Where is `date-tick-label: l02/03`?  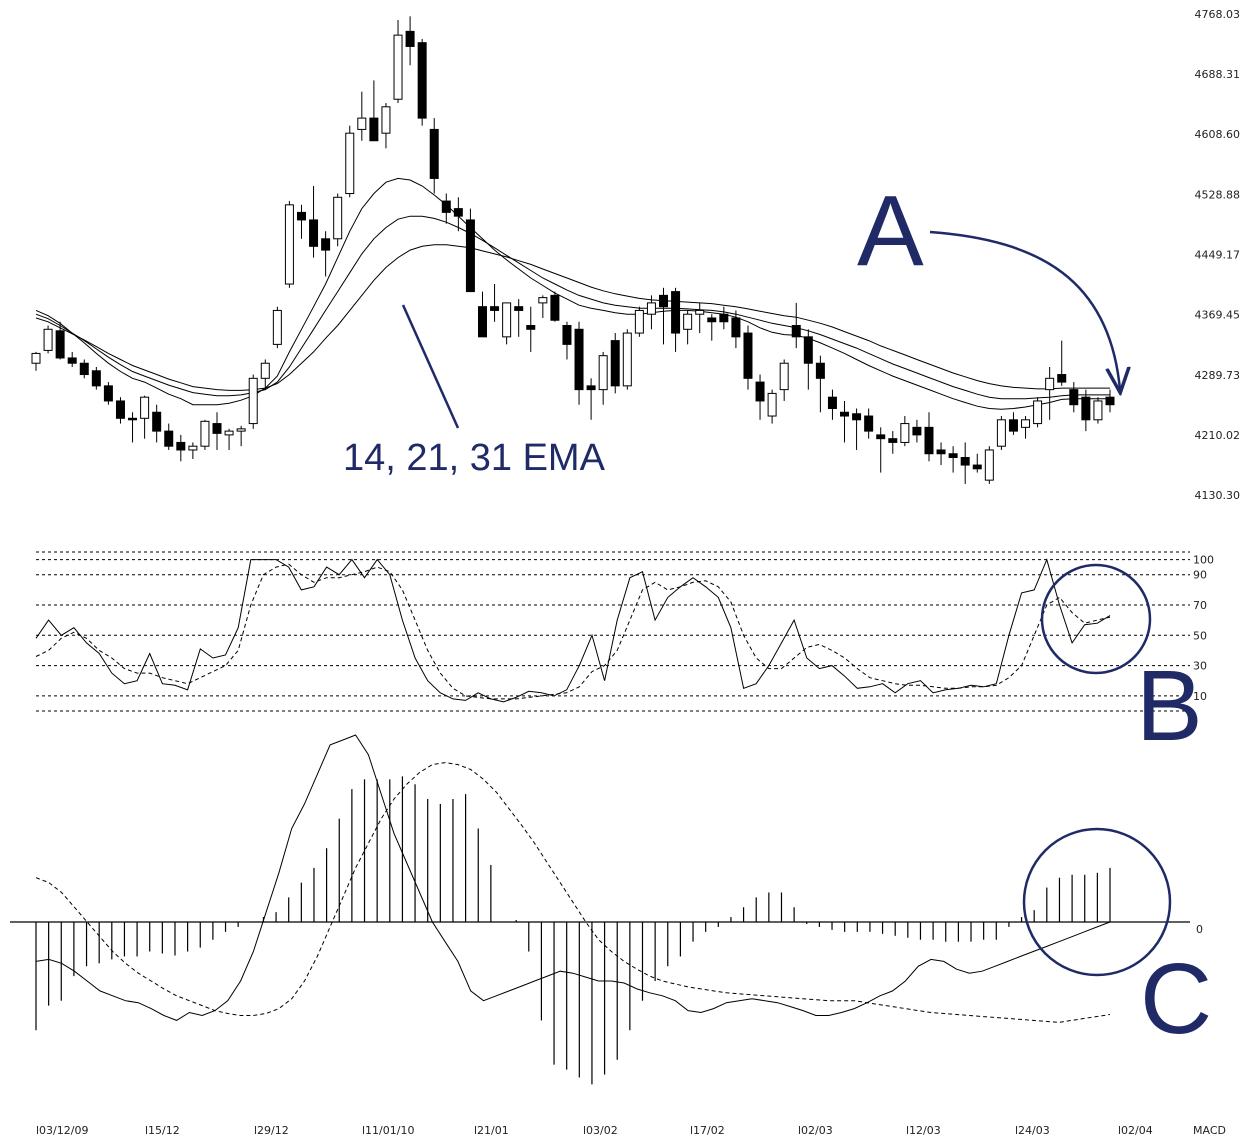
date-tick-label: l02/03 is located at coordinates (815, 1130).